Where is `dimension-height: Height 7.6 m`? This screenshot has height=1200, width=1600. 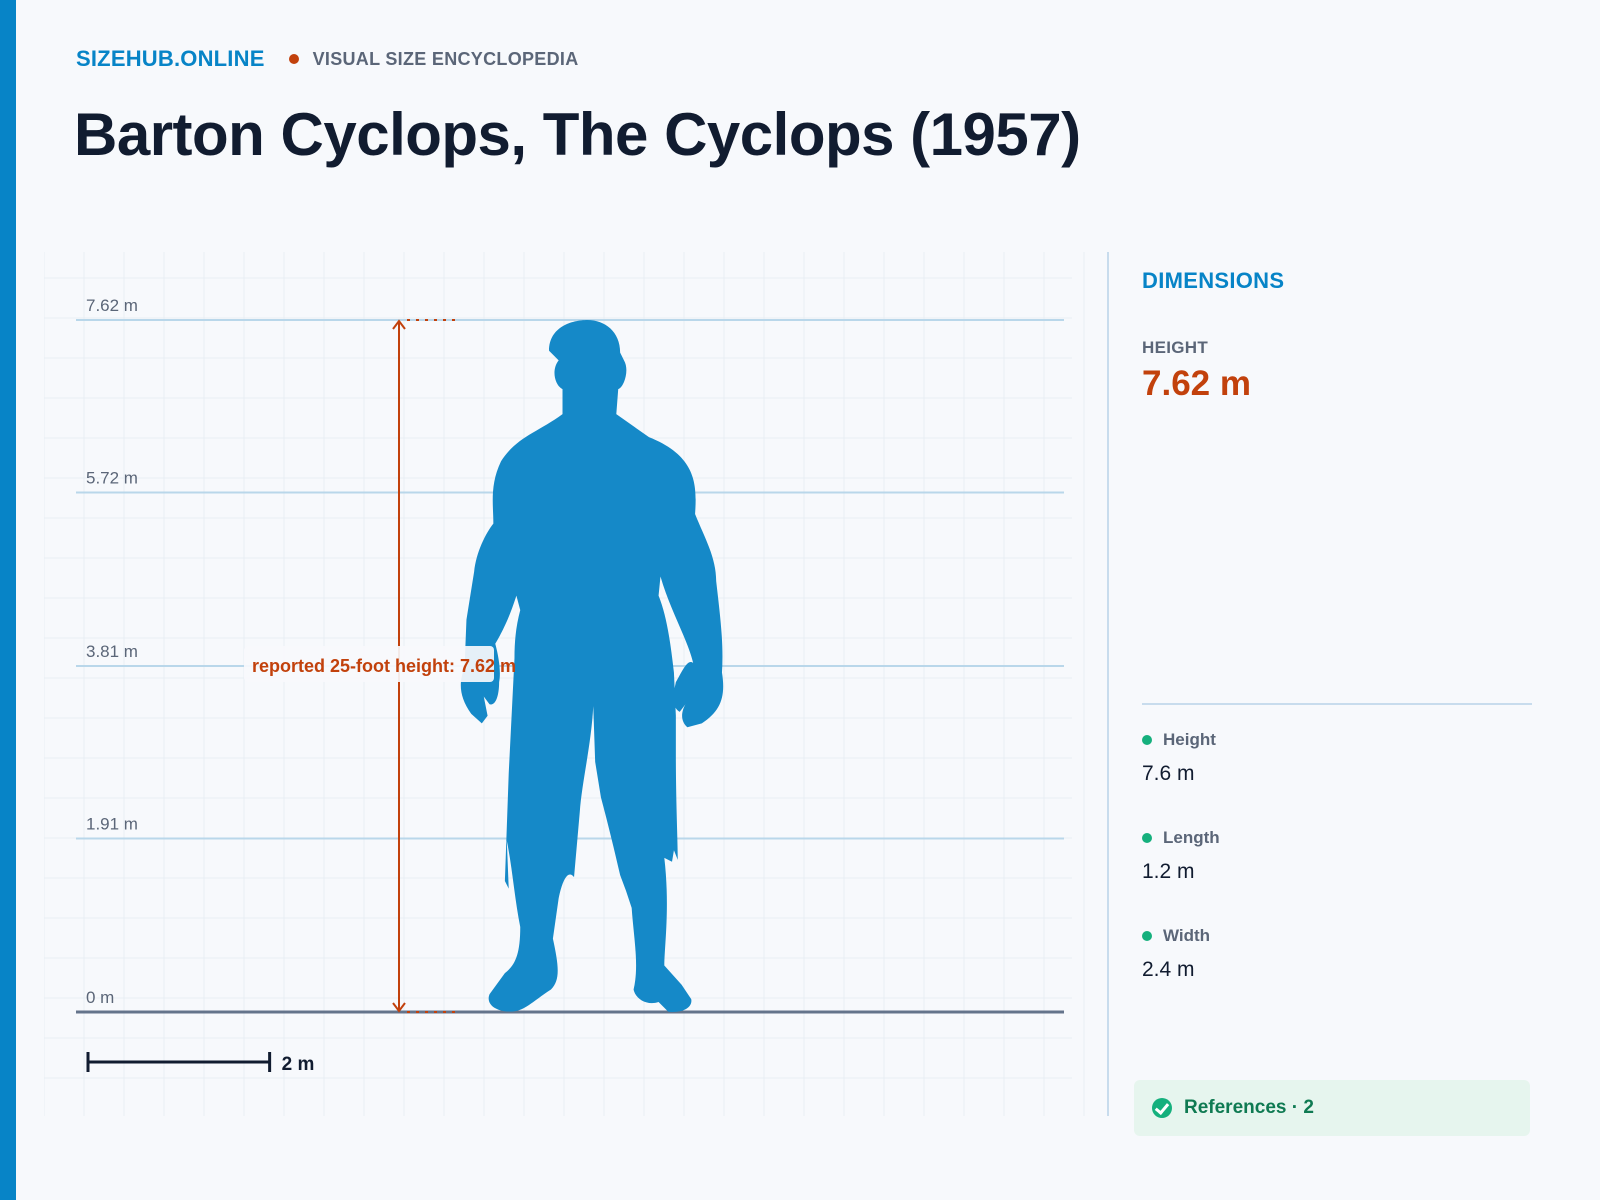 dimension-height: Height 7.6 m is located at coordinates (1179, 758).